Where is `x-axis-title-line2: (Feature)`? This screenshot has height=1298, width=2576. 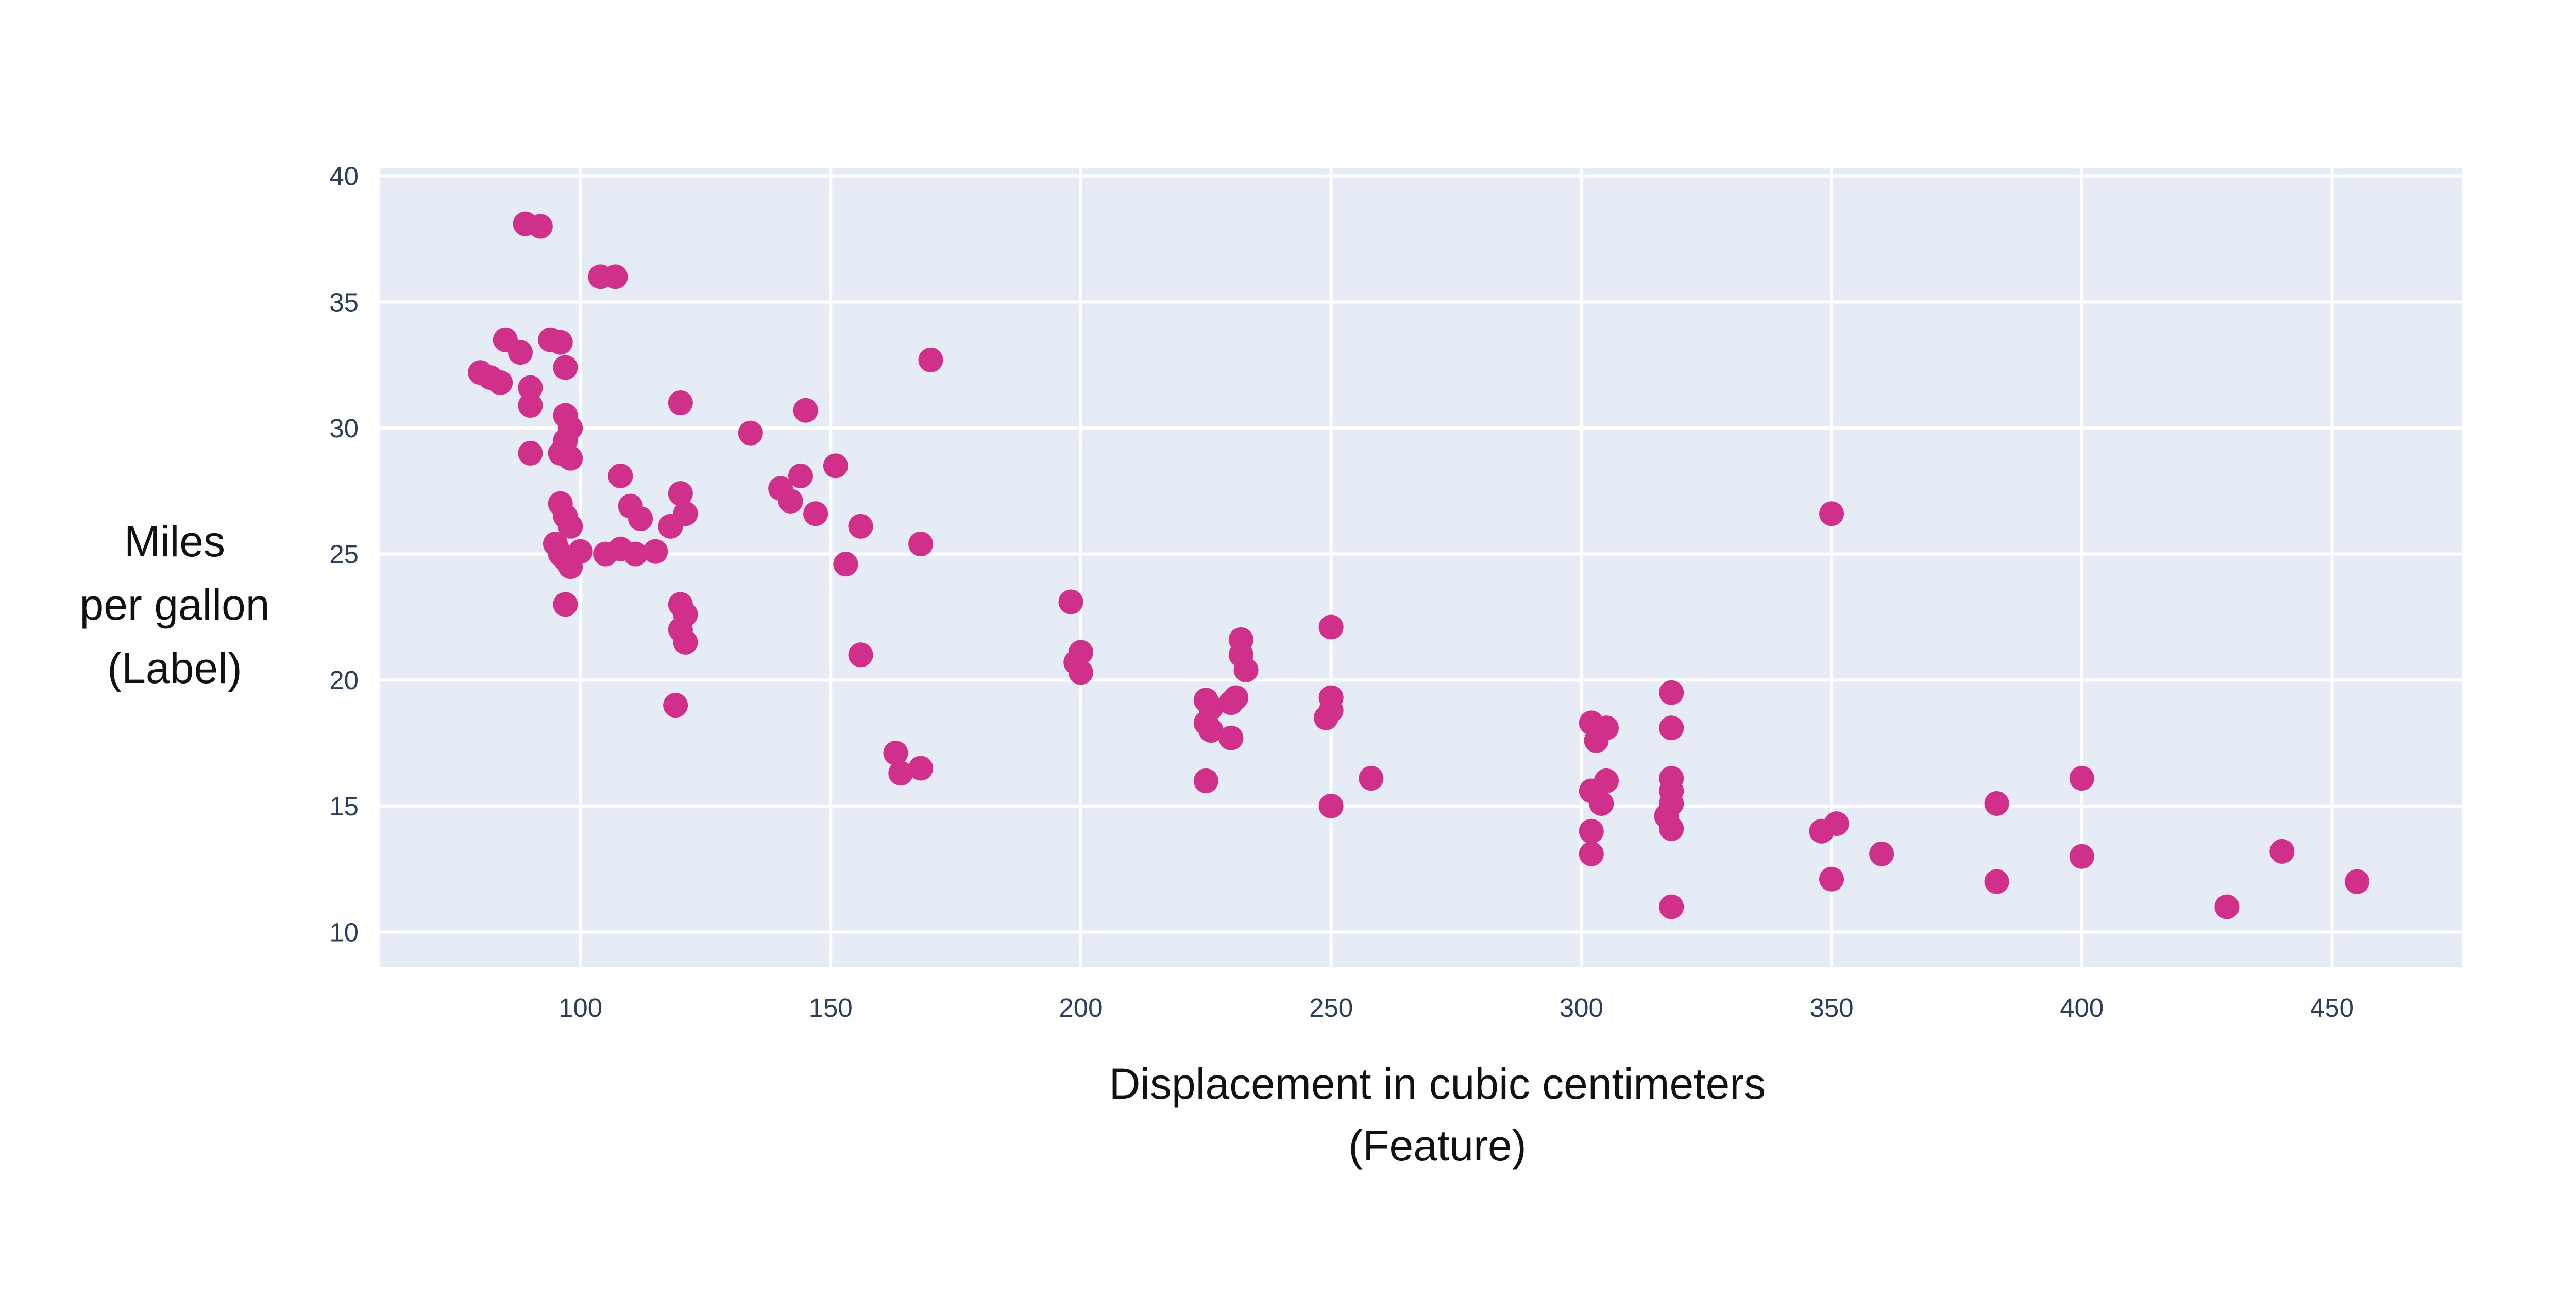 x-axis-title-line2: (Feature) is located at coordinates (1437, 1146).